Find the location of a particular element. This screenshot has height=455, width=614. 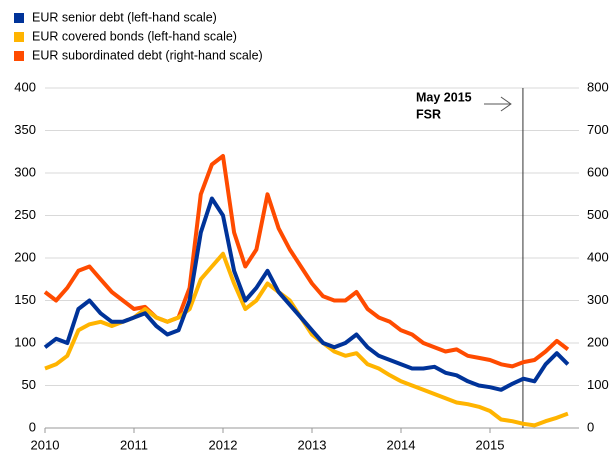

y2-tick-label: 100 is located at coordinates (598, 384).